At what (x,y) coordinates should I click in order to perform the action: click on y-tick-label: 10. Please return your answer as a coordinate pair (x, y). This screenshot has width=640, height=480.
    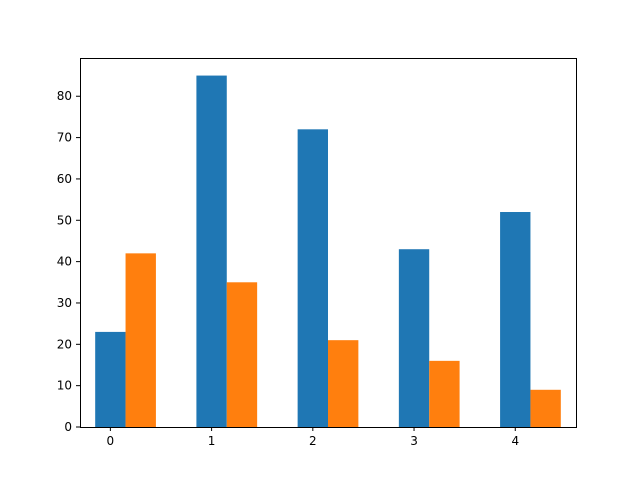
    Looking at the image, I should click on (64, 386).